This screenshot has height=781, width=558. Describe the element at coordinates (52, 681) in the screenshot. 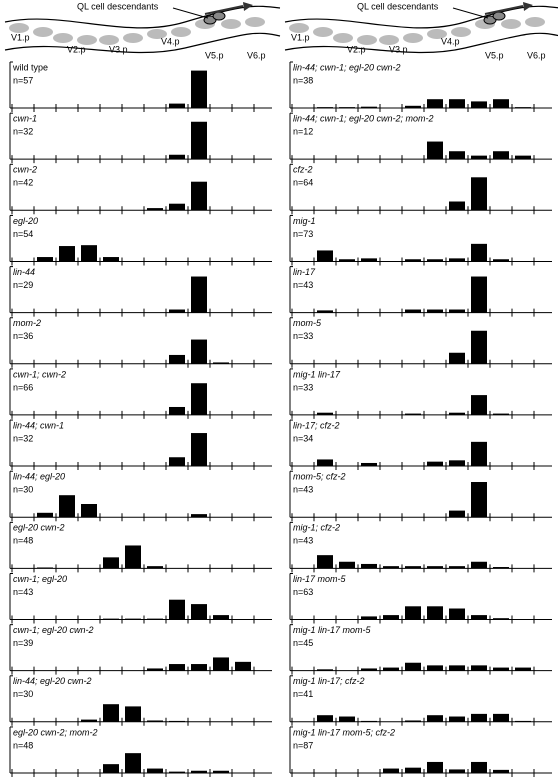

I see `genotype-label: lin-44; egl-20 cwn-2` at that location.